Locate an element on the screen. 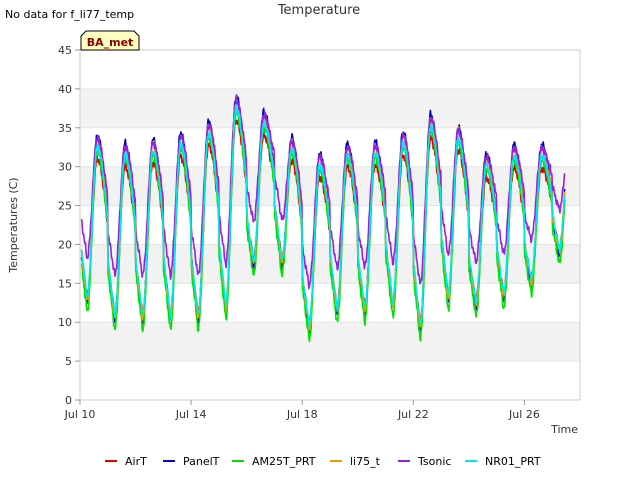 The height and width of the screenshot is (480, 640). no-data-note: No data for f_li77_temp is located at coordinates (69, 14).